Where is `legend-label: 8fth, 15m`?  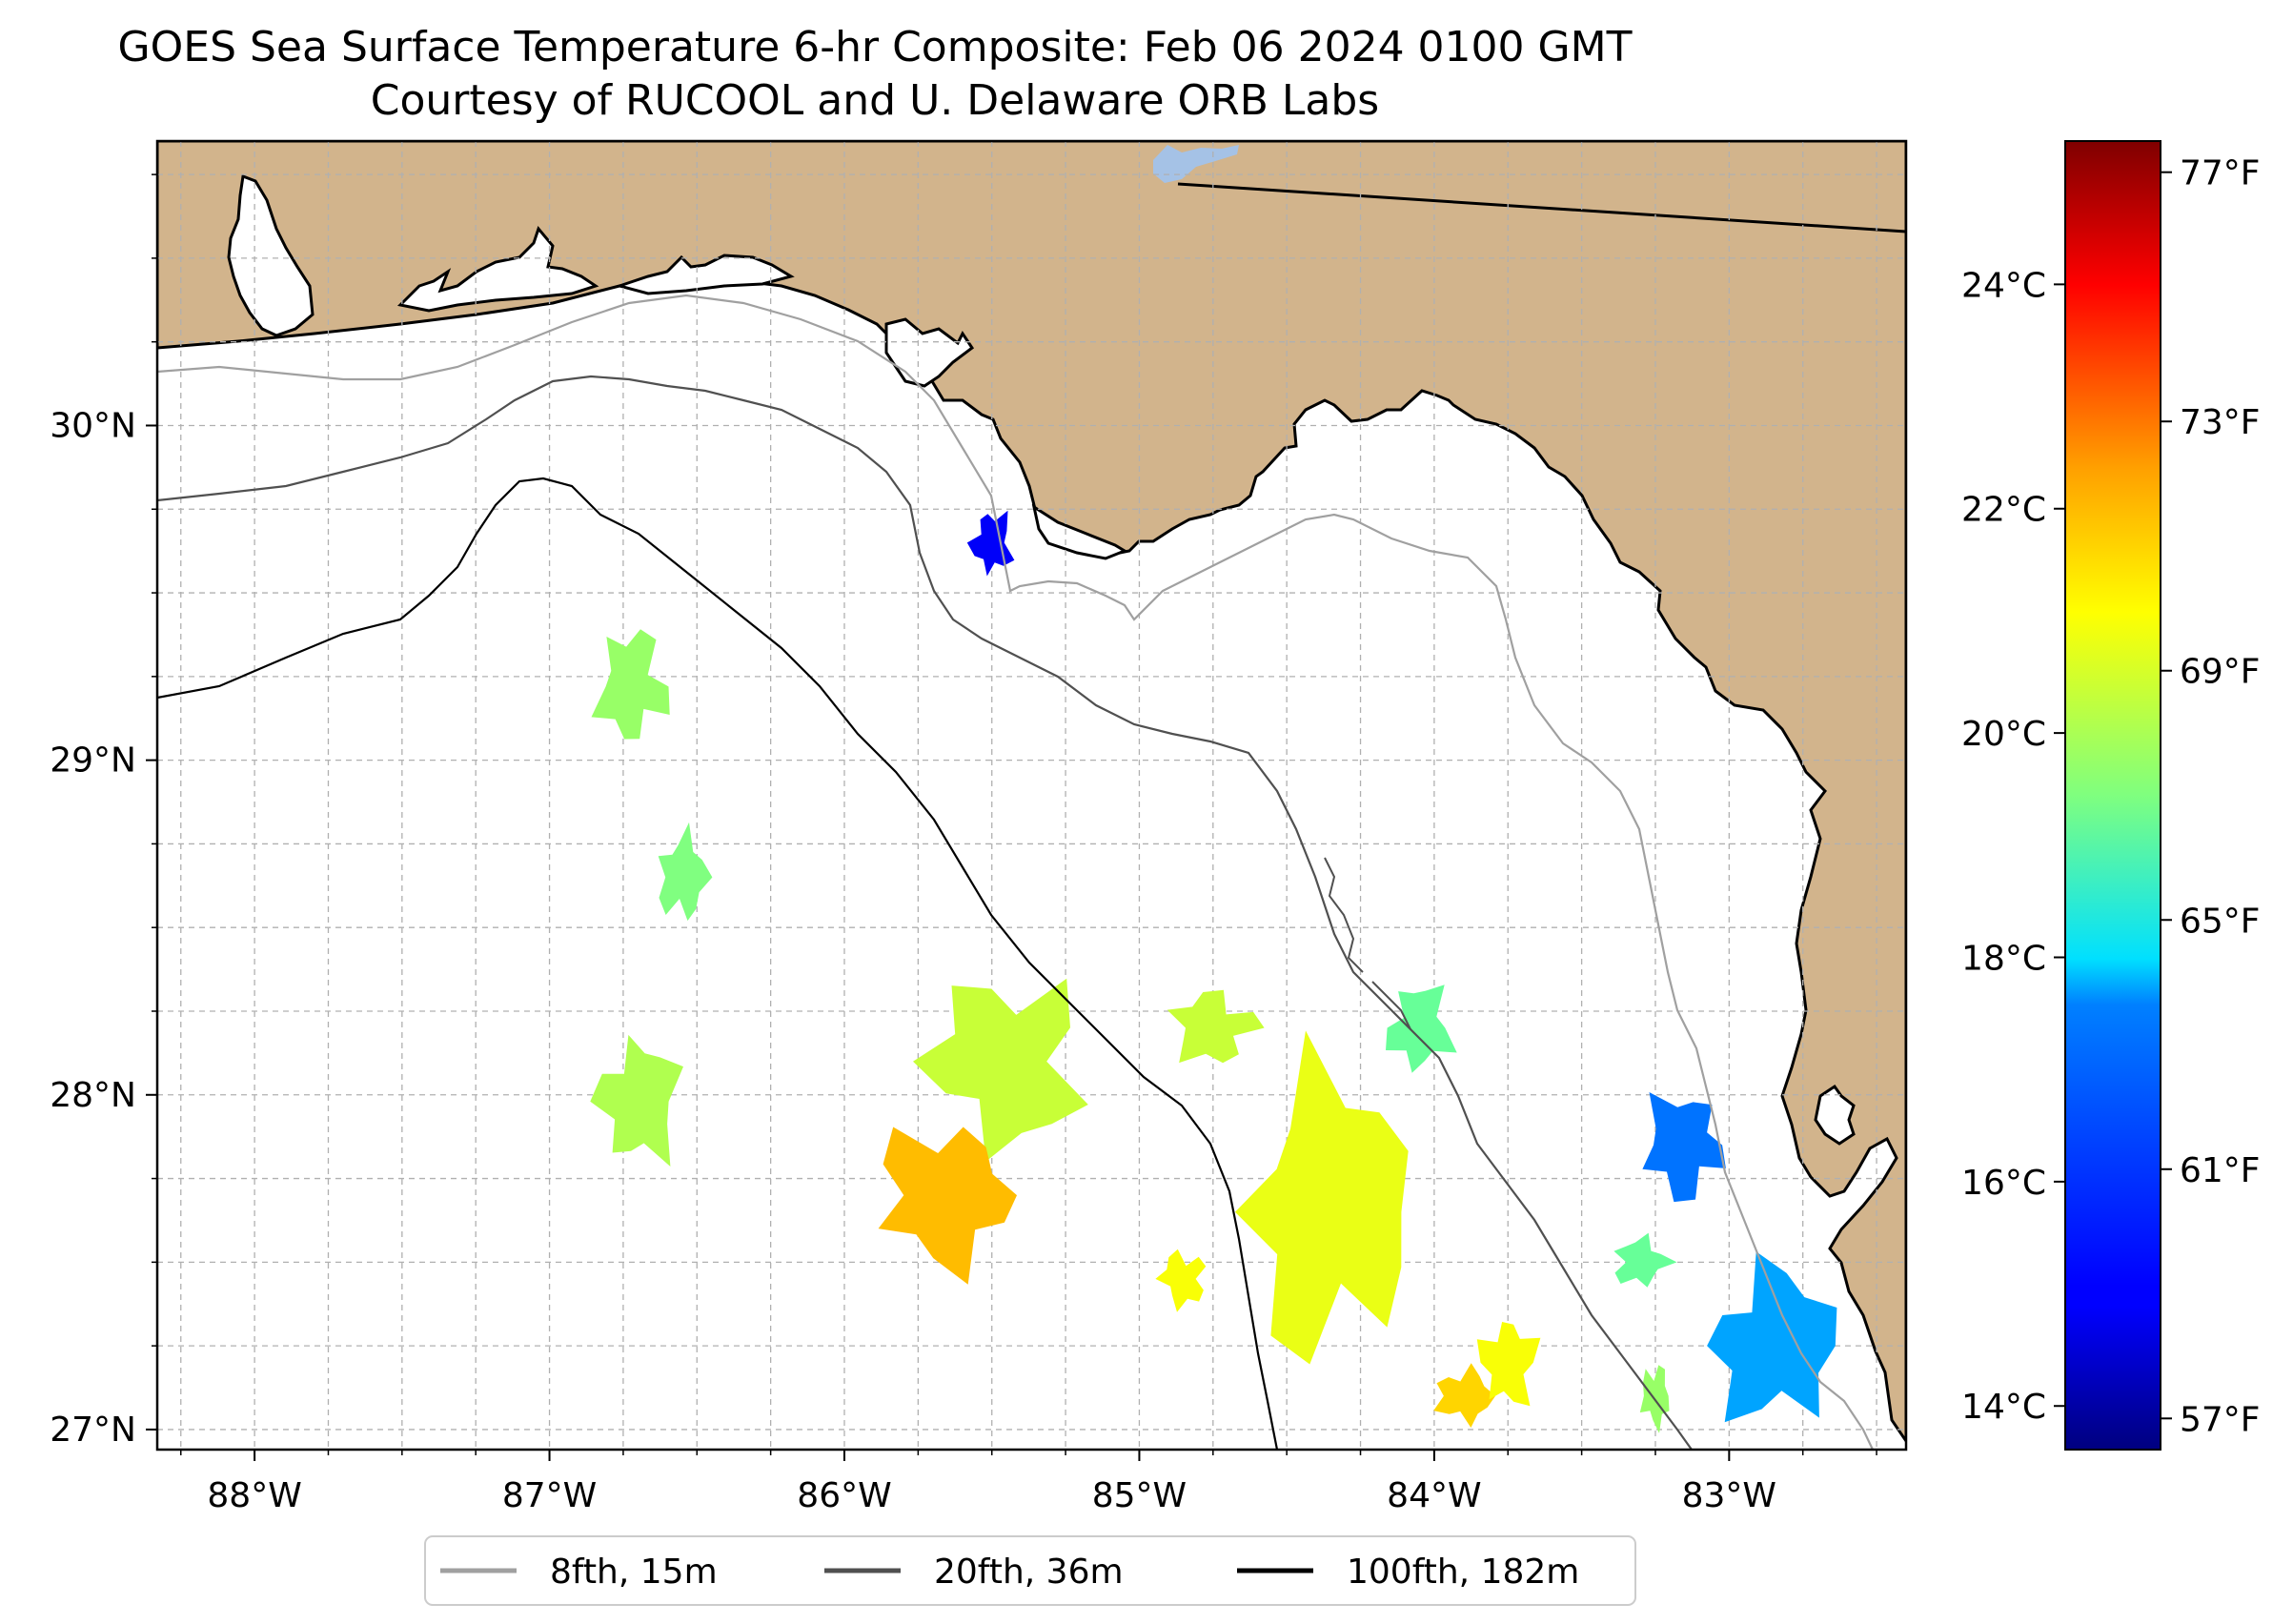 legend-label: 8fth, 15m is located at coordinates (634, 1572).